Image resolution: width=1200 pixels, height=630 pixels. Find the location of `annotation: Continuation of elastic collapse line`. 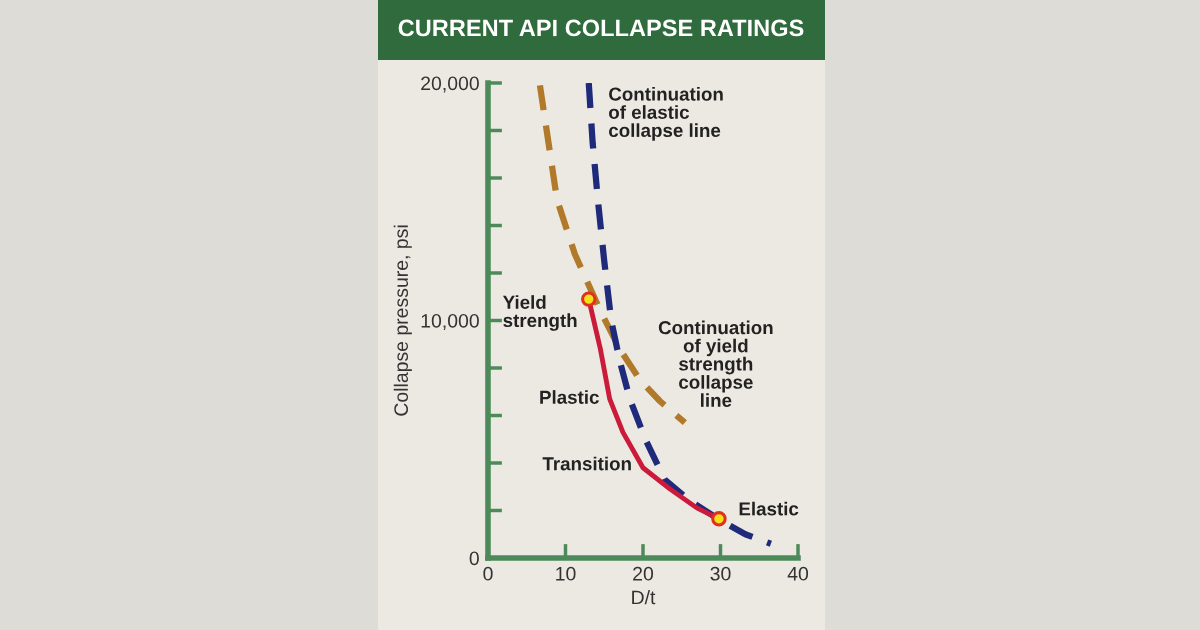

annotation: Continuation of elastic collapse line is located at coordinates (666, 113).